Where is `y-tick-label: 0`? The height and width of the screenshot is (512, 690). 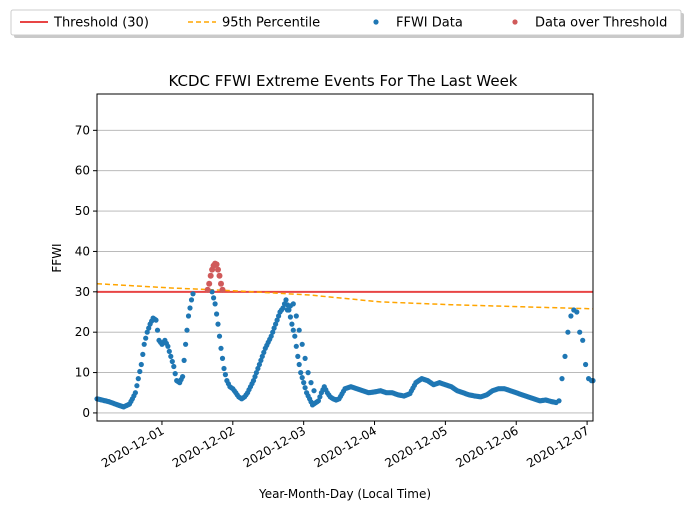 y-tick-label: 0 is located at coordinates (86, 413).